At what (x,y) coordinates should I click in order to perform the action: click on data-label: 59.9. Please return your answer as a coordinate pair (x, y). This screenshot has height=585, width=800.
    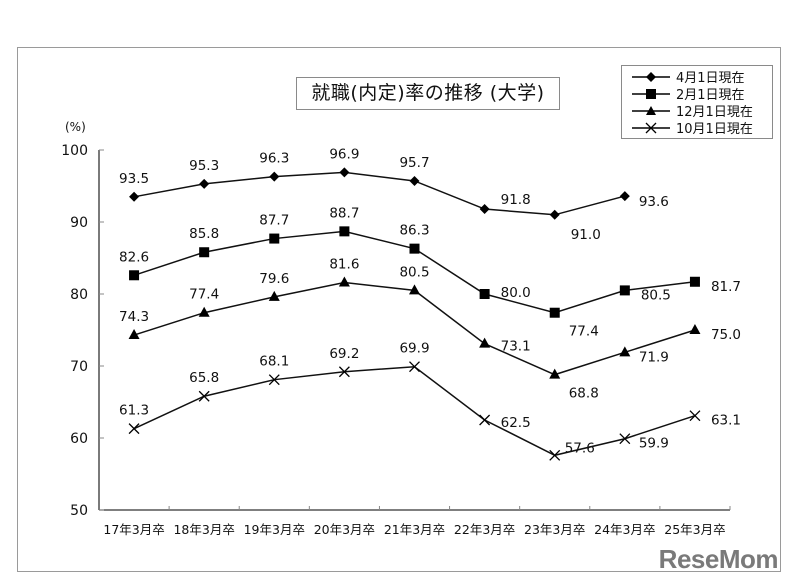
    Looking at the image, I should click on (654, 444).